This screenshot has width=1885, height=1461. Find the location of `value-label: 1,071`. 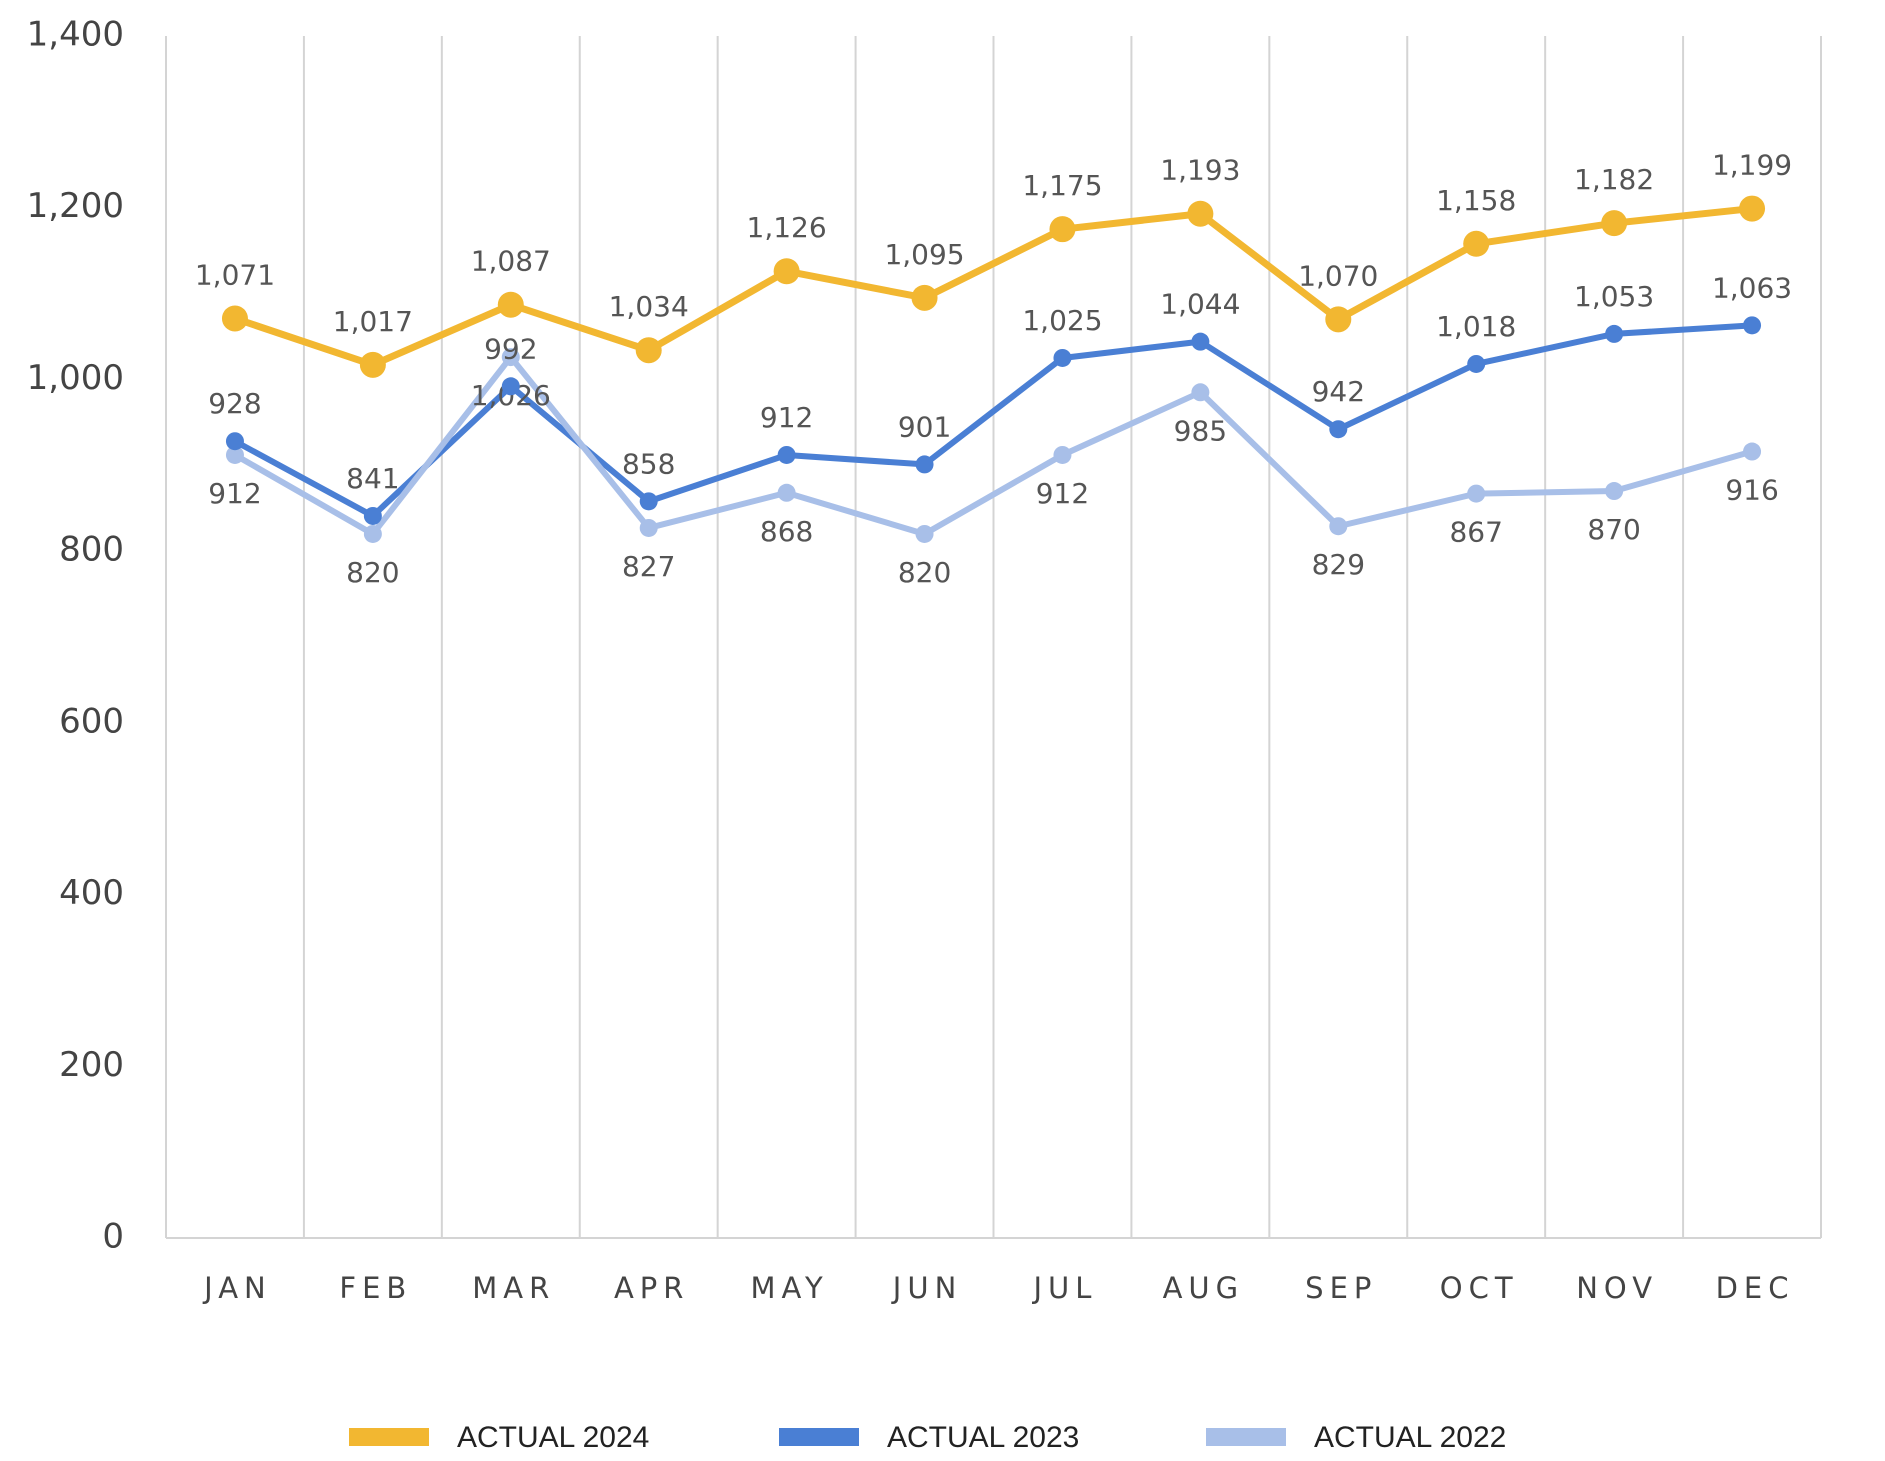

value-label: 1,071 is located at coordinates (235, 274).